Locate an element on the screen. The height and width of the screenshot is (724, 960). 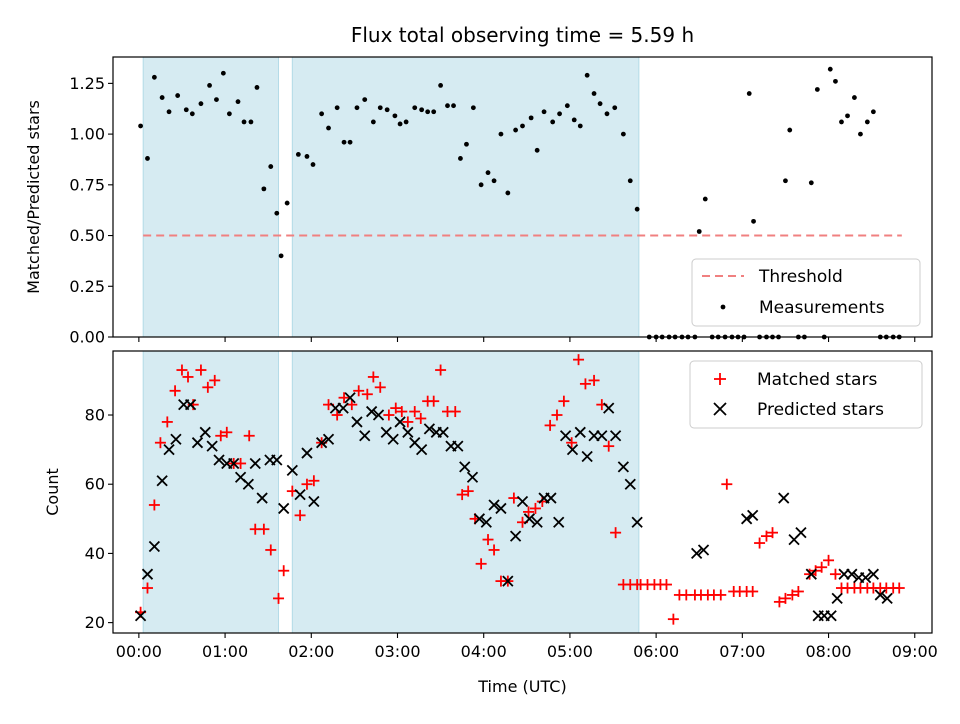
top-ytick-label-5: 1.25 is located at coordinates (87, 83).